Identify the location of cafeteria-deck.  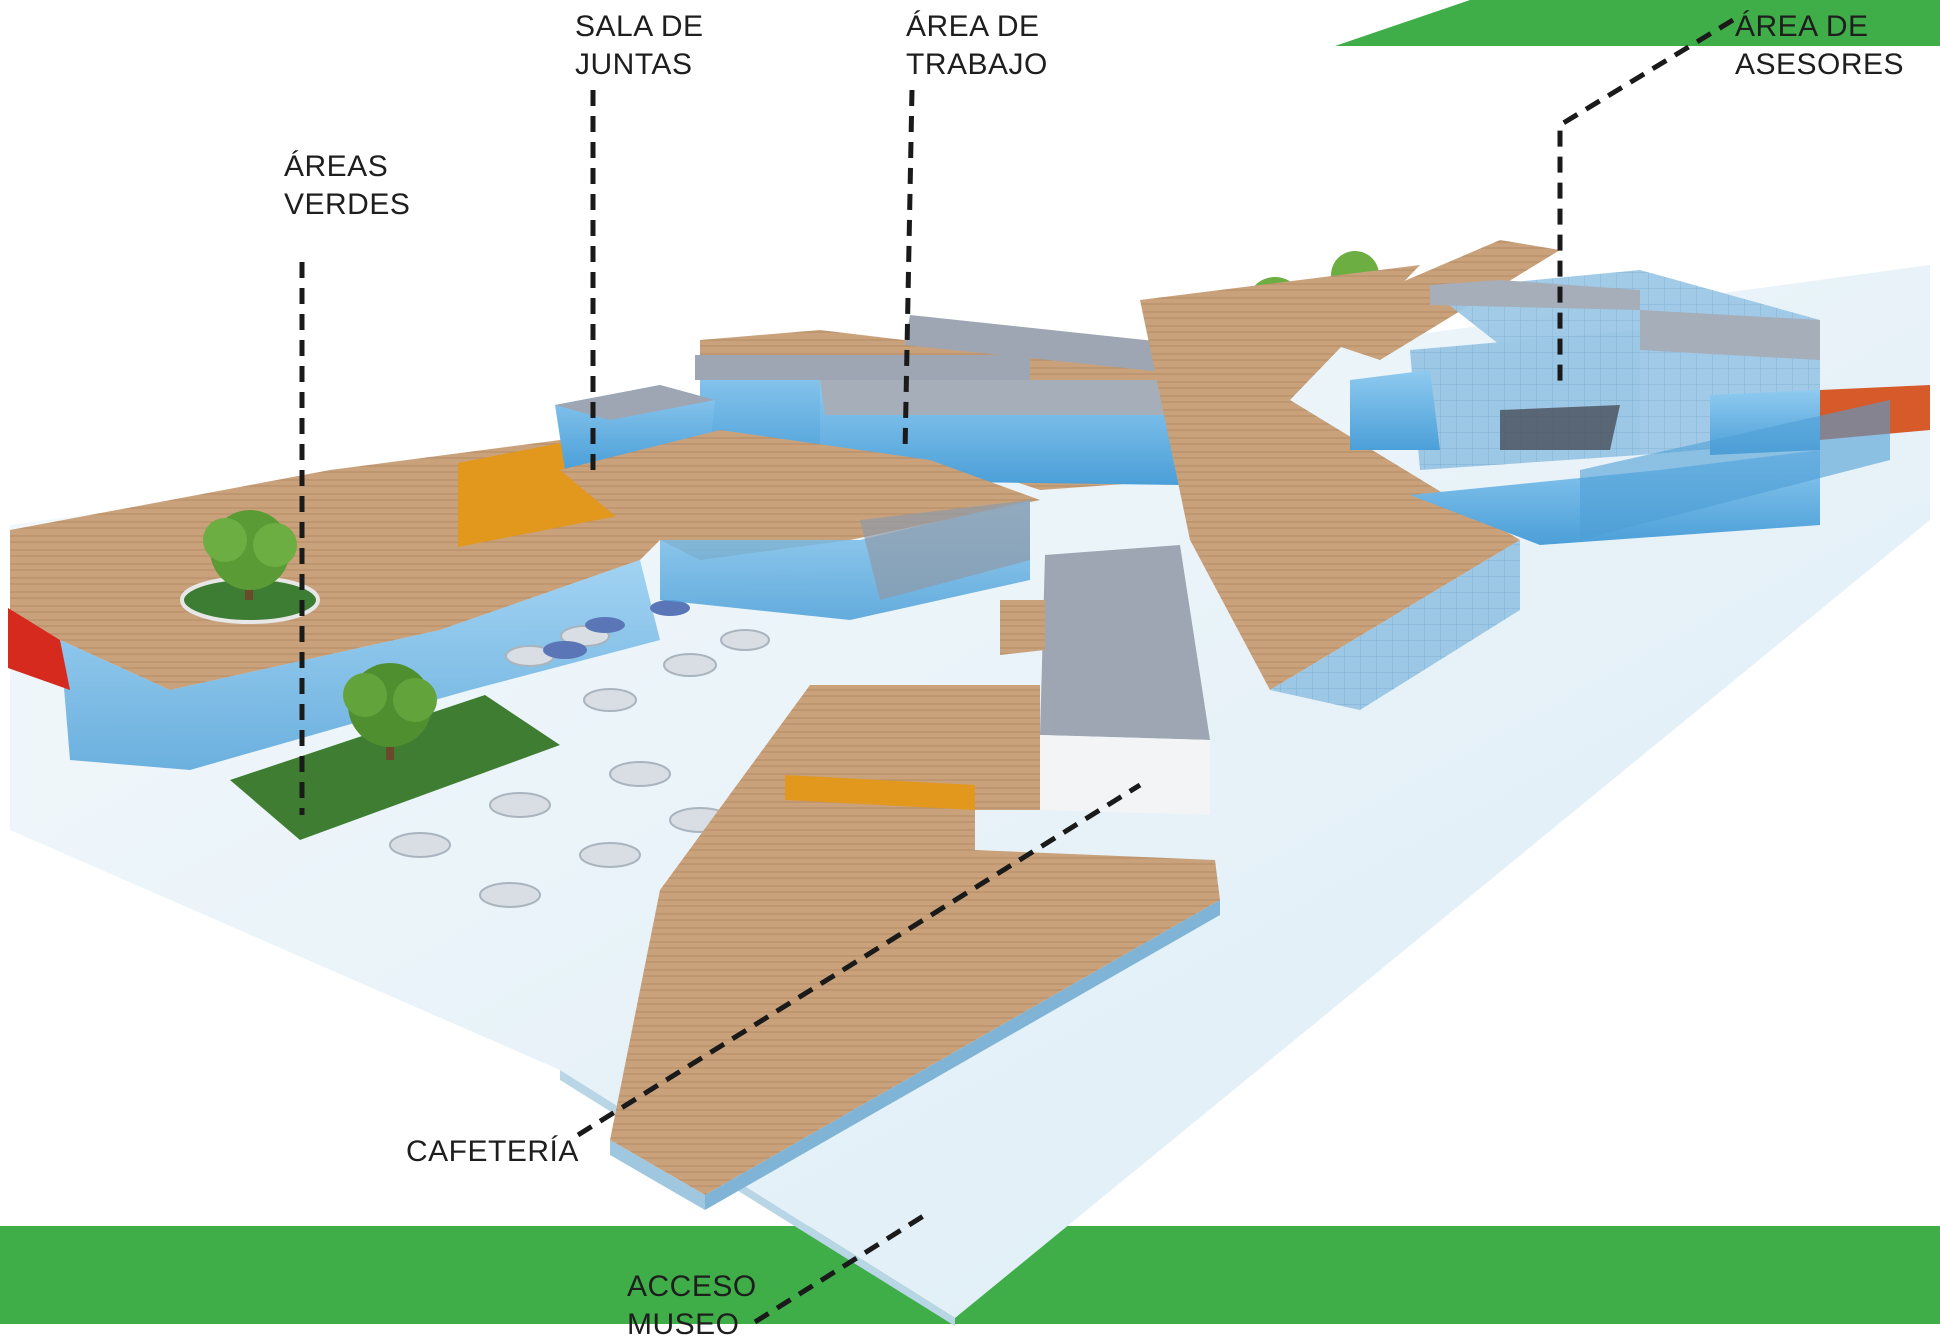
(915, 947).